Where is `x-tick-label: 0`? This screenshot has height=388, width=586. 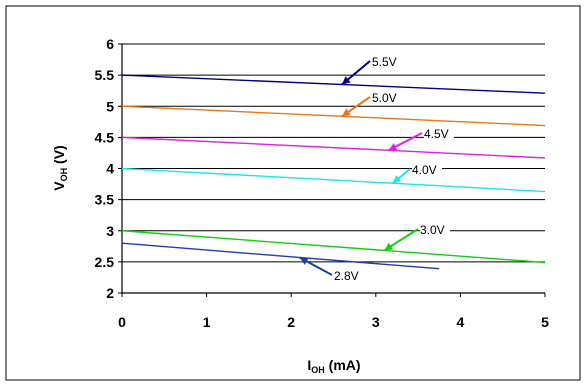 x-tick-label: 0 is located at coordinates (122, 322).